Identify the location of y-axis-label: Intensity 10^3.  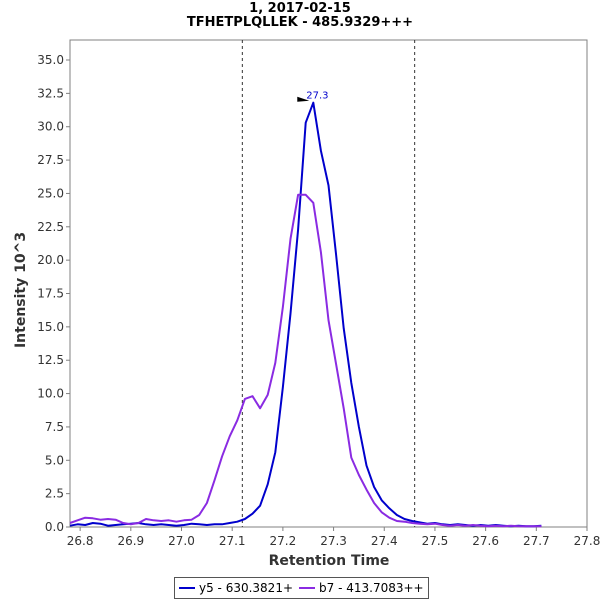
(21, 290).